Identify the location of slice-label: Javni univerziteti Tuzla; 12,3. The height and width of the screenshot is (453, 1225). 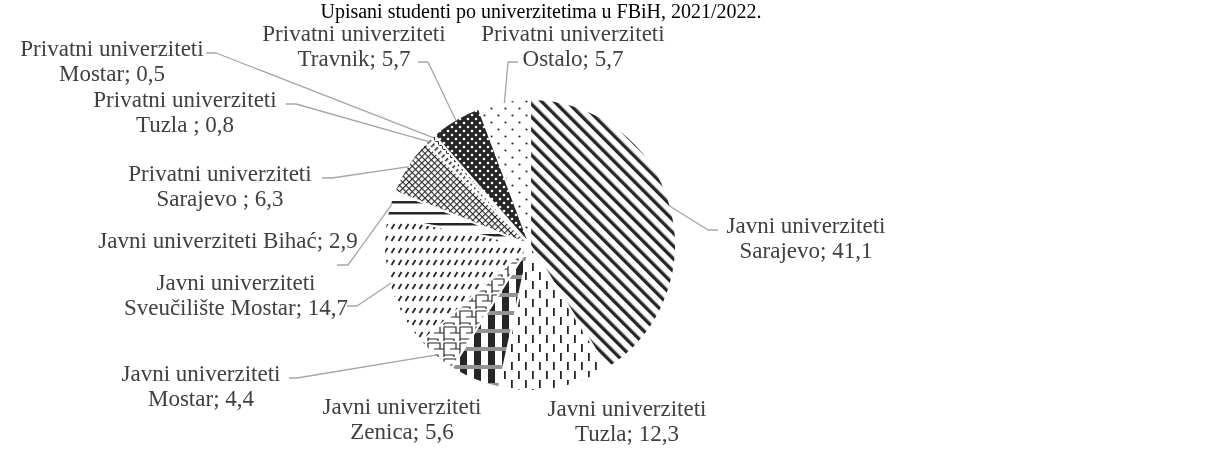
(627, 421).